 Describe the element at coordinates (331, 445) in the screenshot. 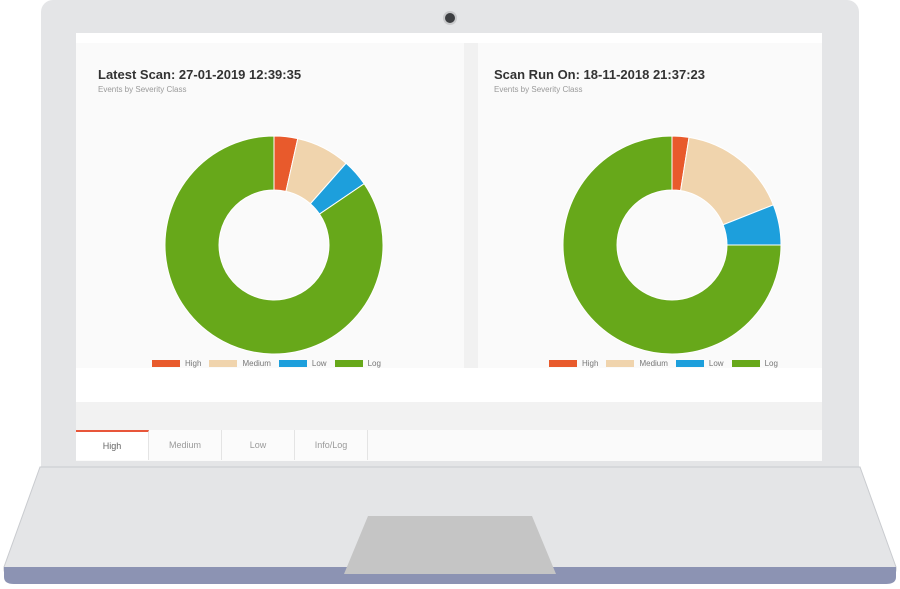

I see `tab-info-log: Info/Log` at that location.